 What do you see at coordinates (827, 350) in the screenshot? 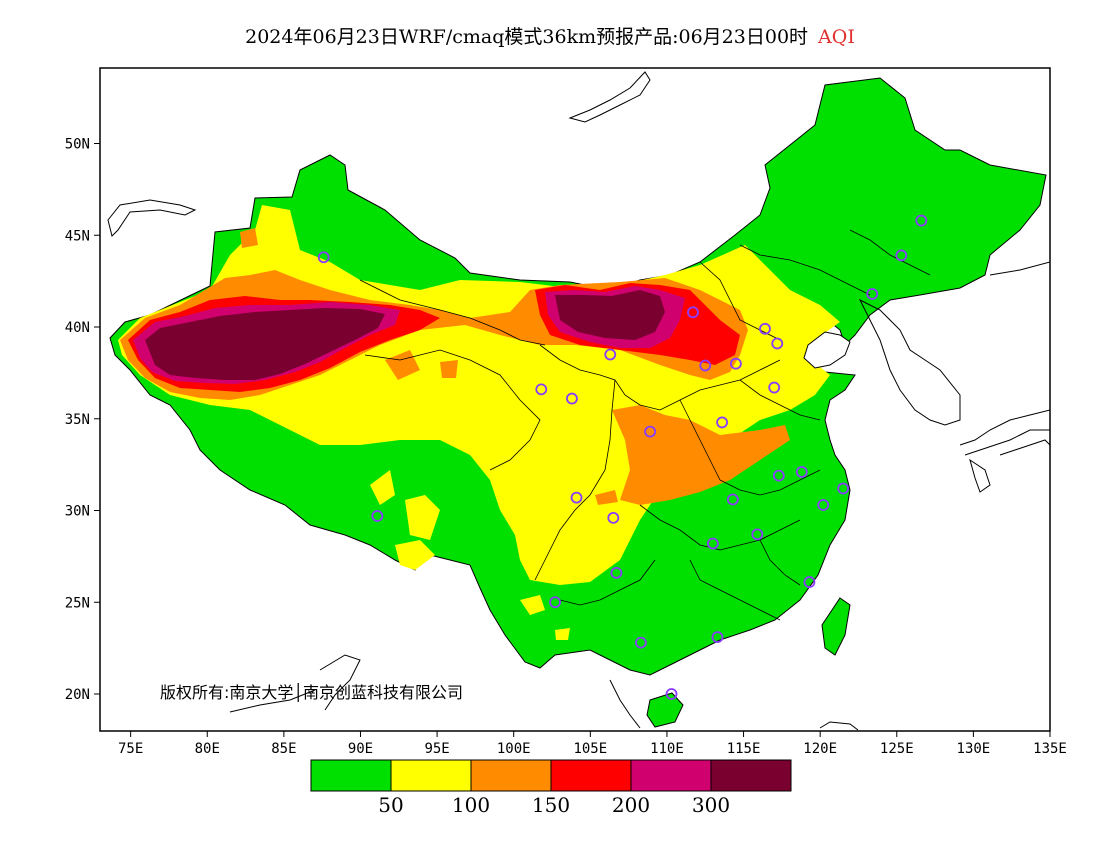
I see `bohai-sea` at bounding box center [827, 350].